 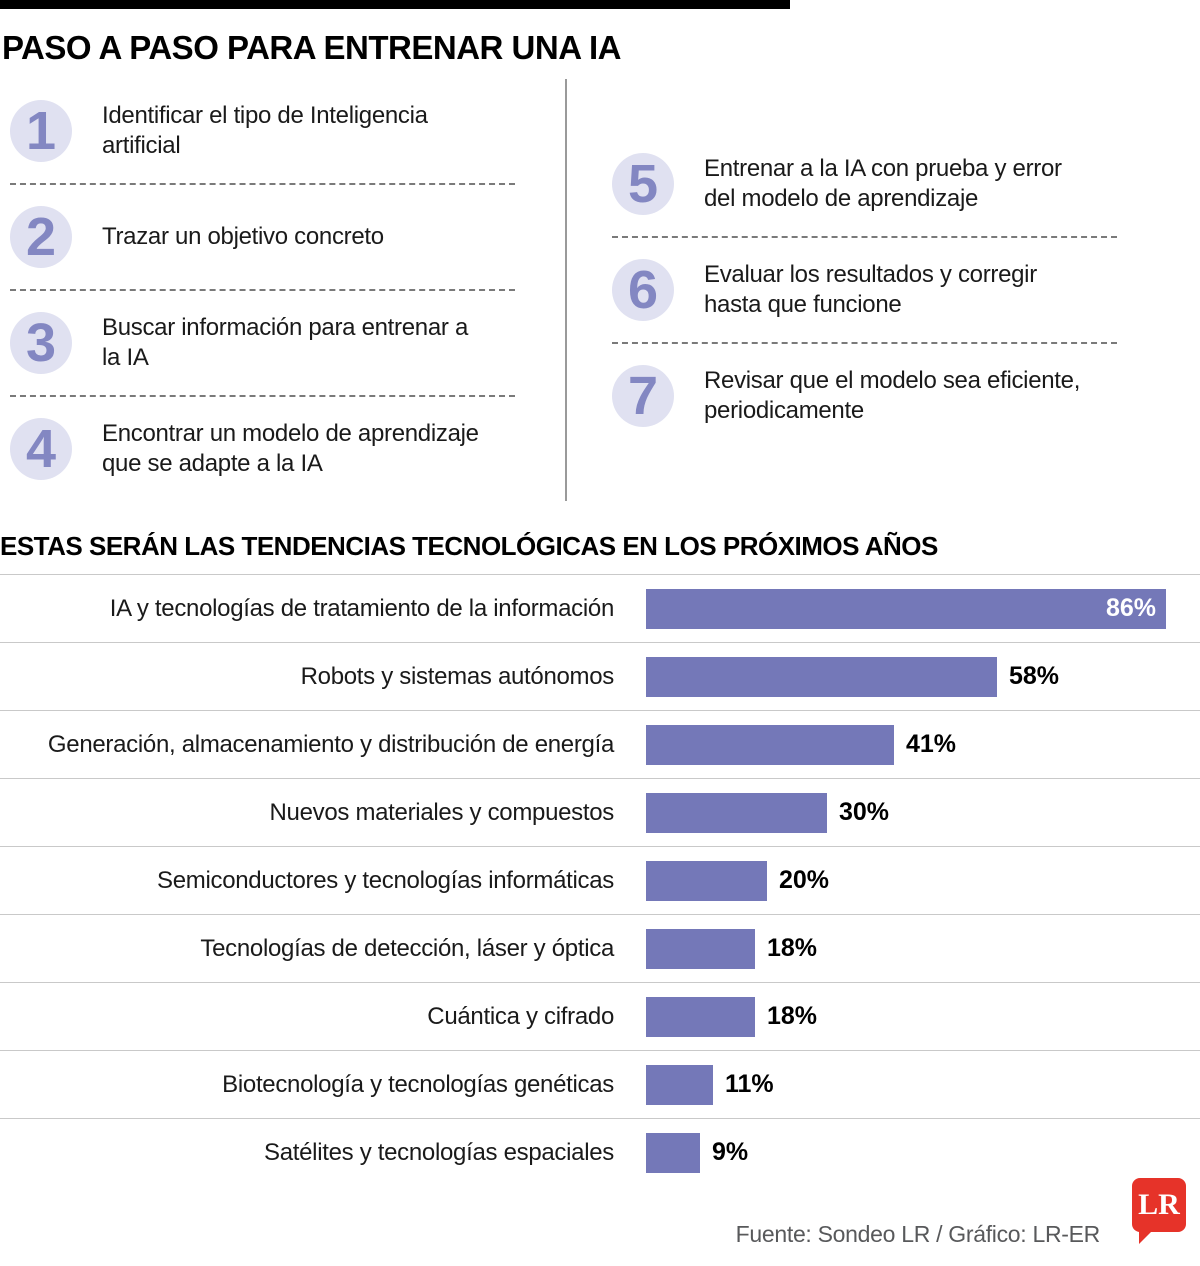 I want to click on bar-area: 86%, so click(x=916, y=608).